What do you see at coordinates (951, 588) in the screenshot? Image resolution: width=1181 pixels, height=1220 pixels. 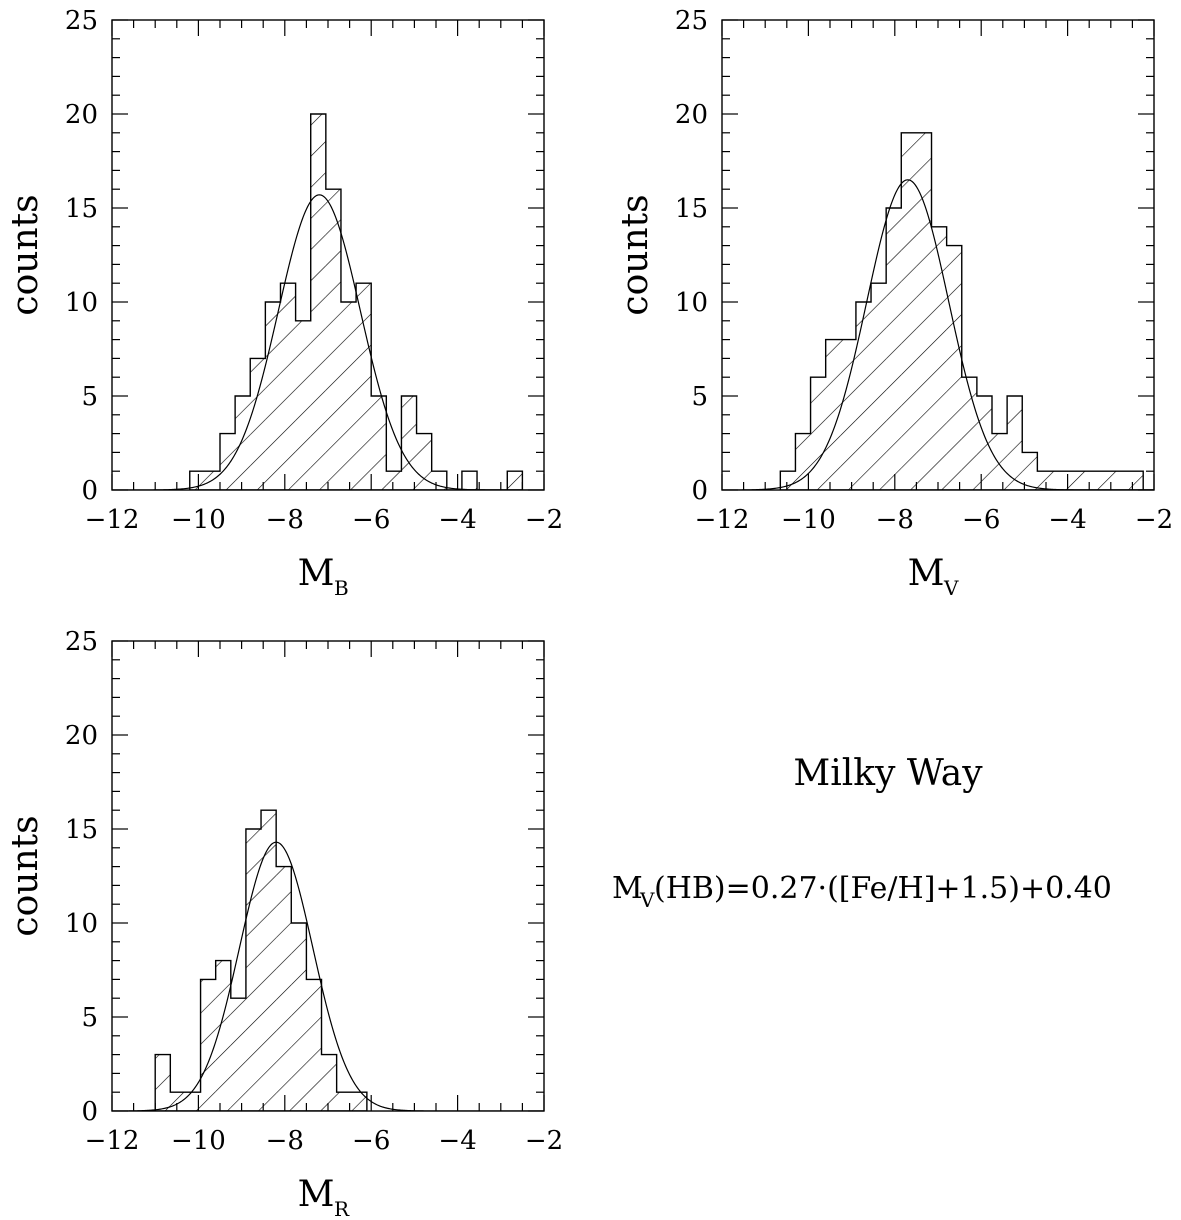 I see `x-axis-label-subscript: V` at bounding box center [951, 588].